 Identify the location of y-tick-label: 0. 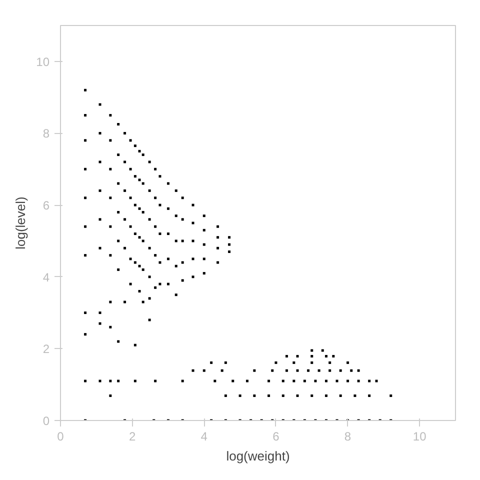
(46, 421).